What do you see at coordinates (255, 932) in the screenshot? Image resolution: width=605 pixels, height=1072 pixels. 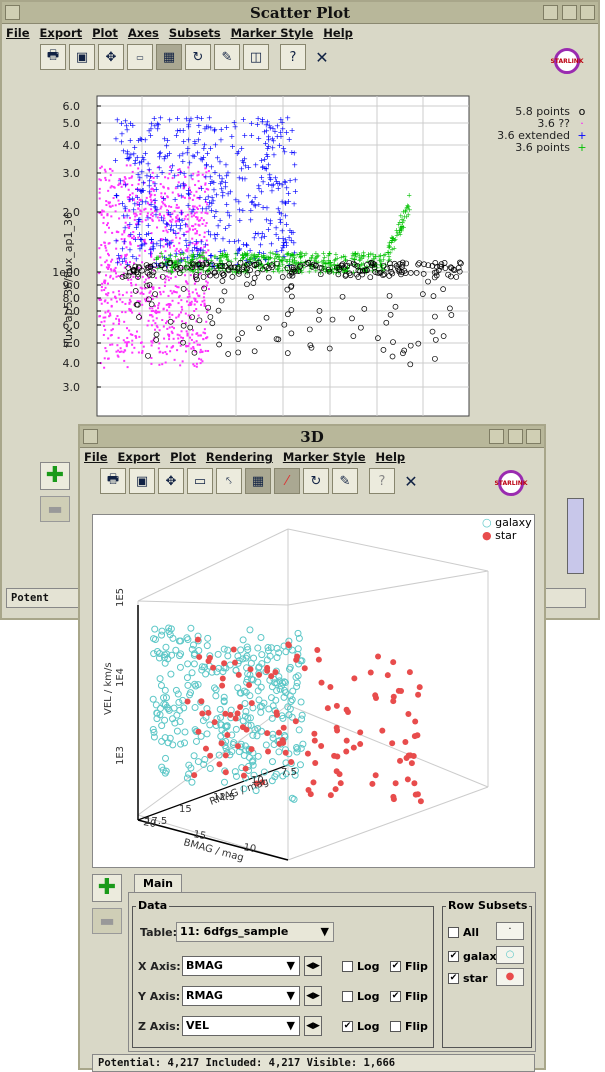 I see `table-select: 11: 6dfgs_sample ▼` at bounding box center [255, 932].